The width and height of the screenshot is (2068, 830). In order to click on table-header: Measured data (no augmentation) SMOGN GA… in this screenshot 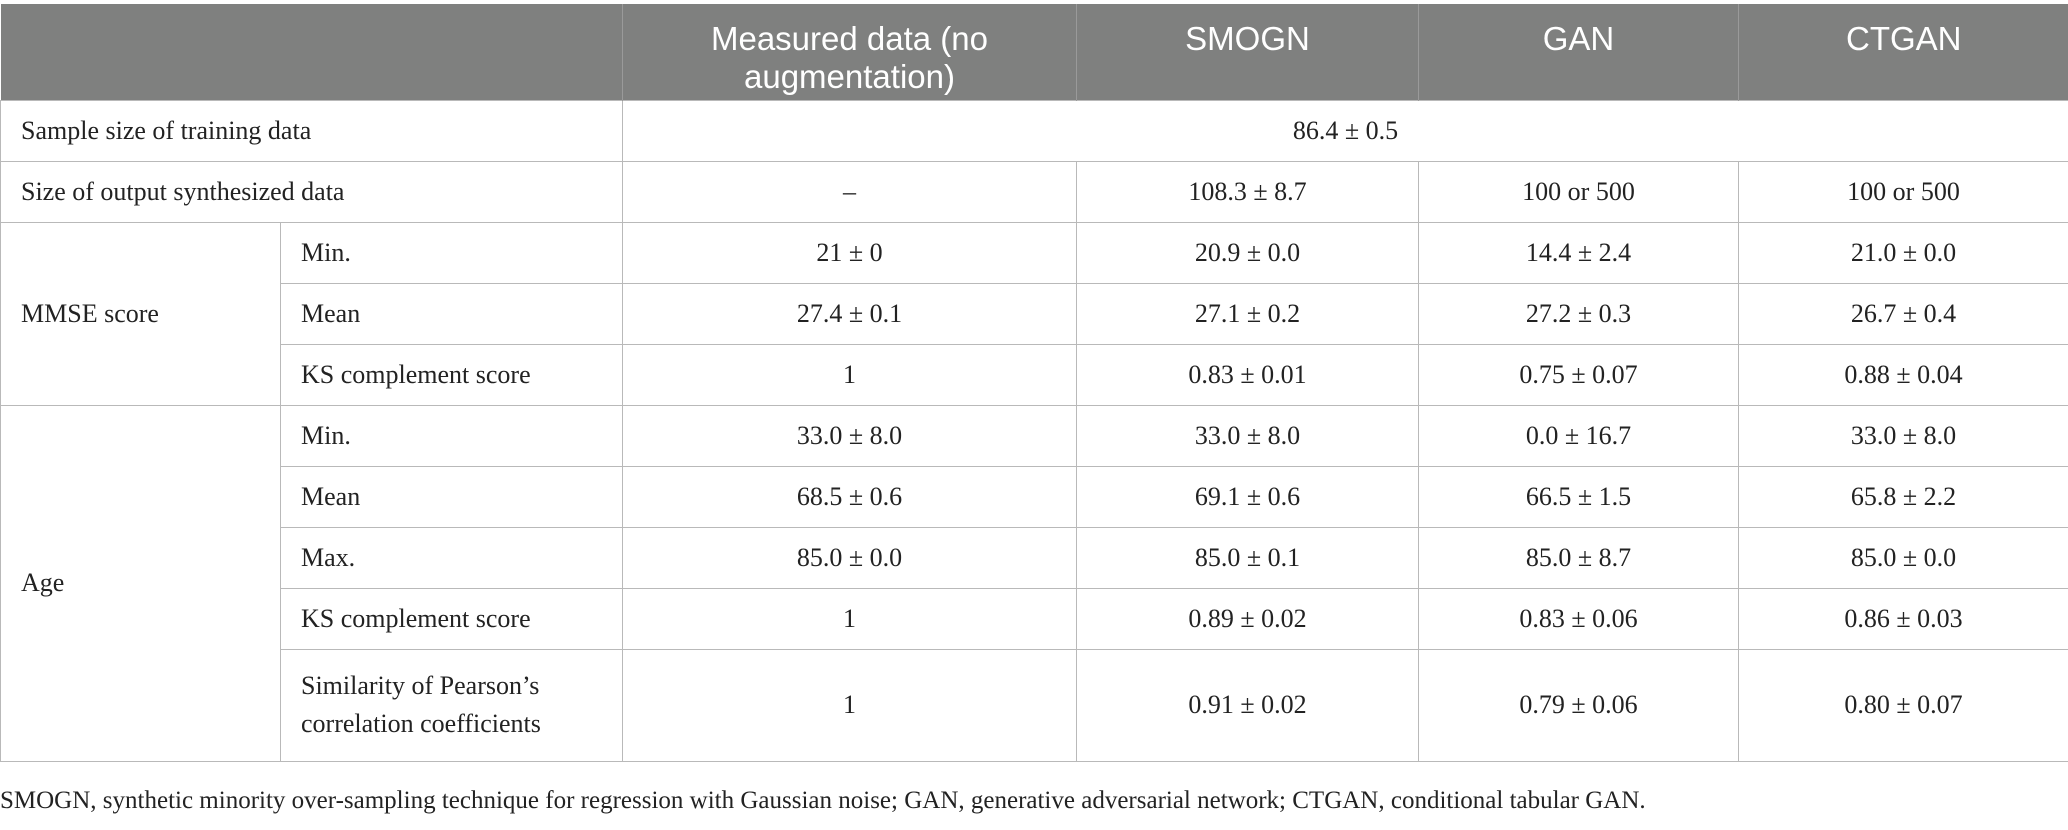, I will do `click(1034, 52)`.